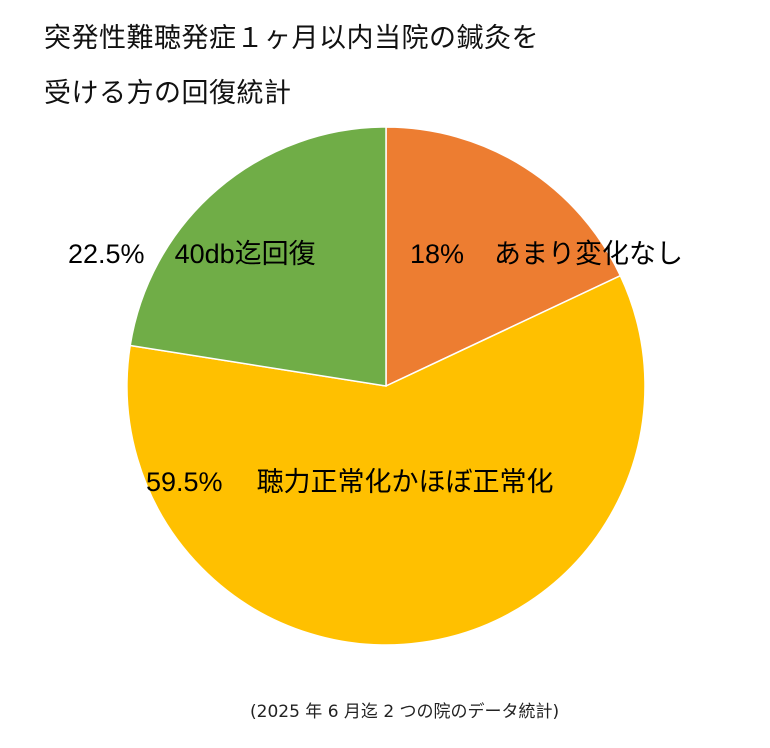 This screenshot has width=770, height=748. I want to click on slice-label-40db: 22.5% 40db迄回復, so click(192, 254).